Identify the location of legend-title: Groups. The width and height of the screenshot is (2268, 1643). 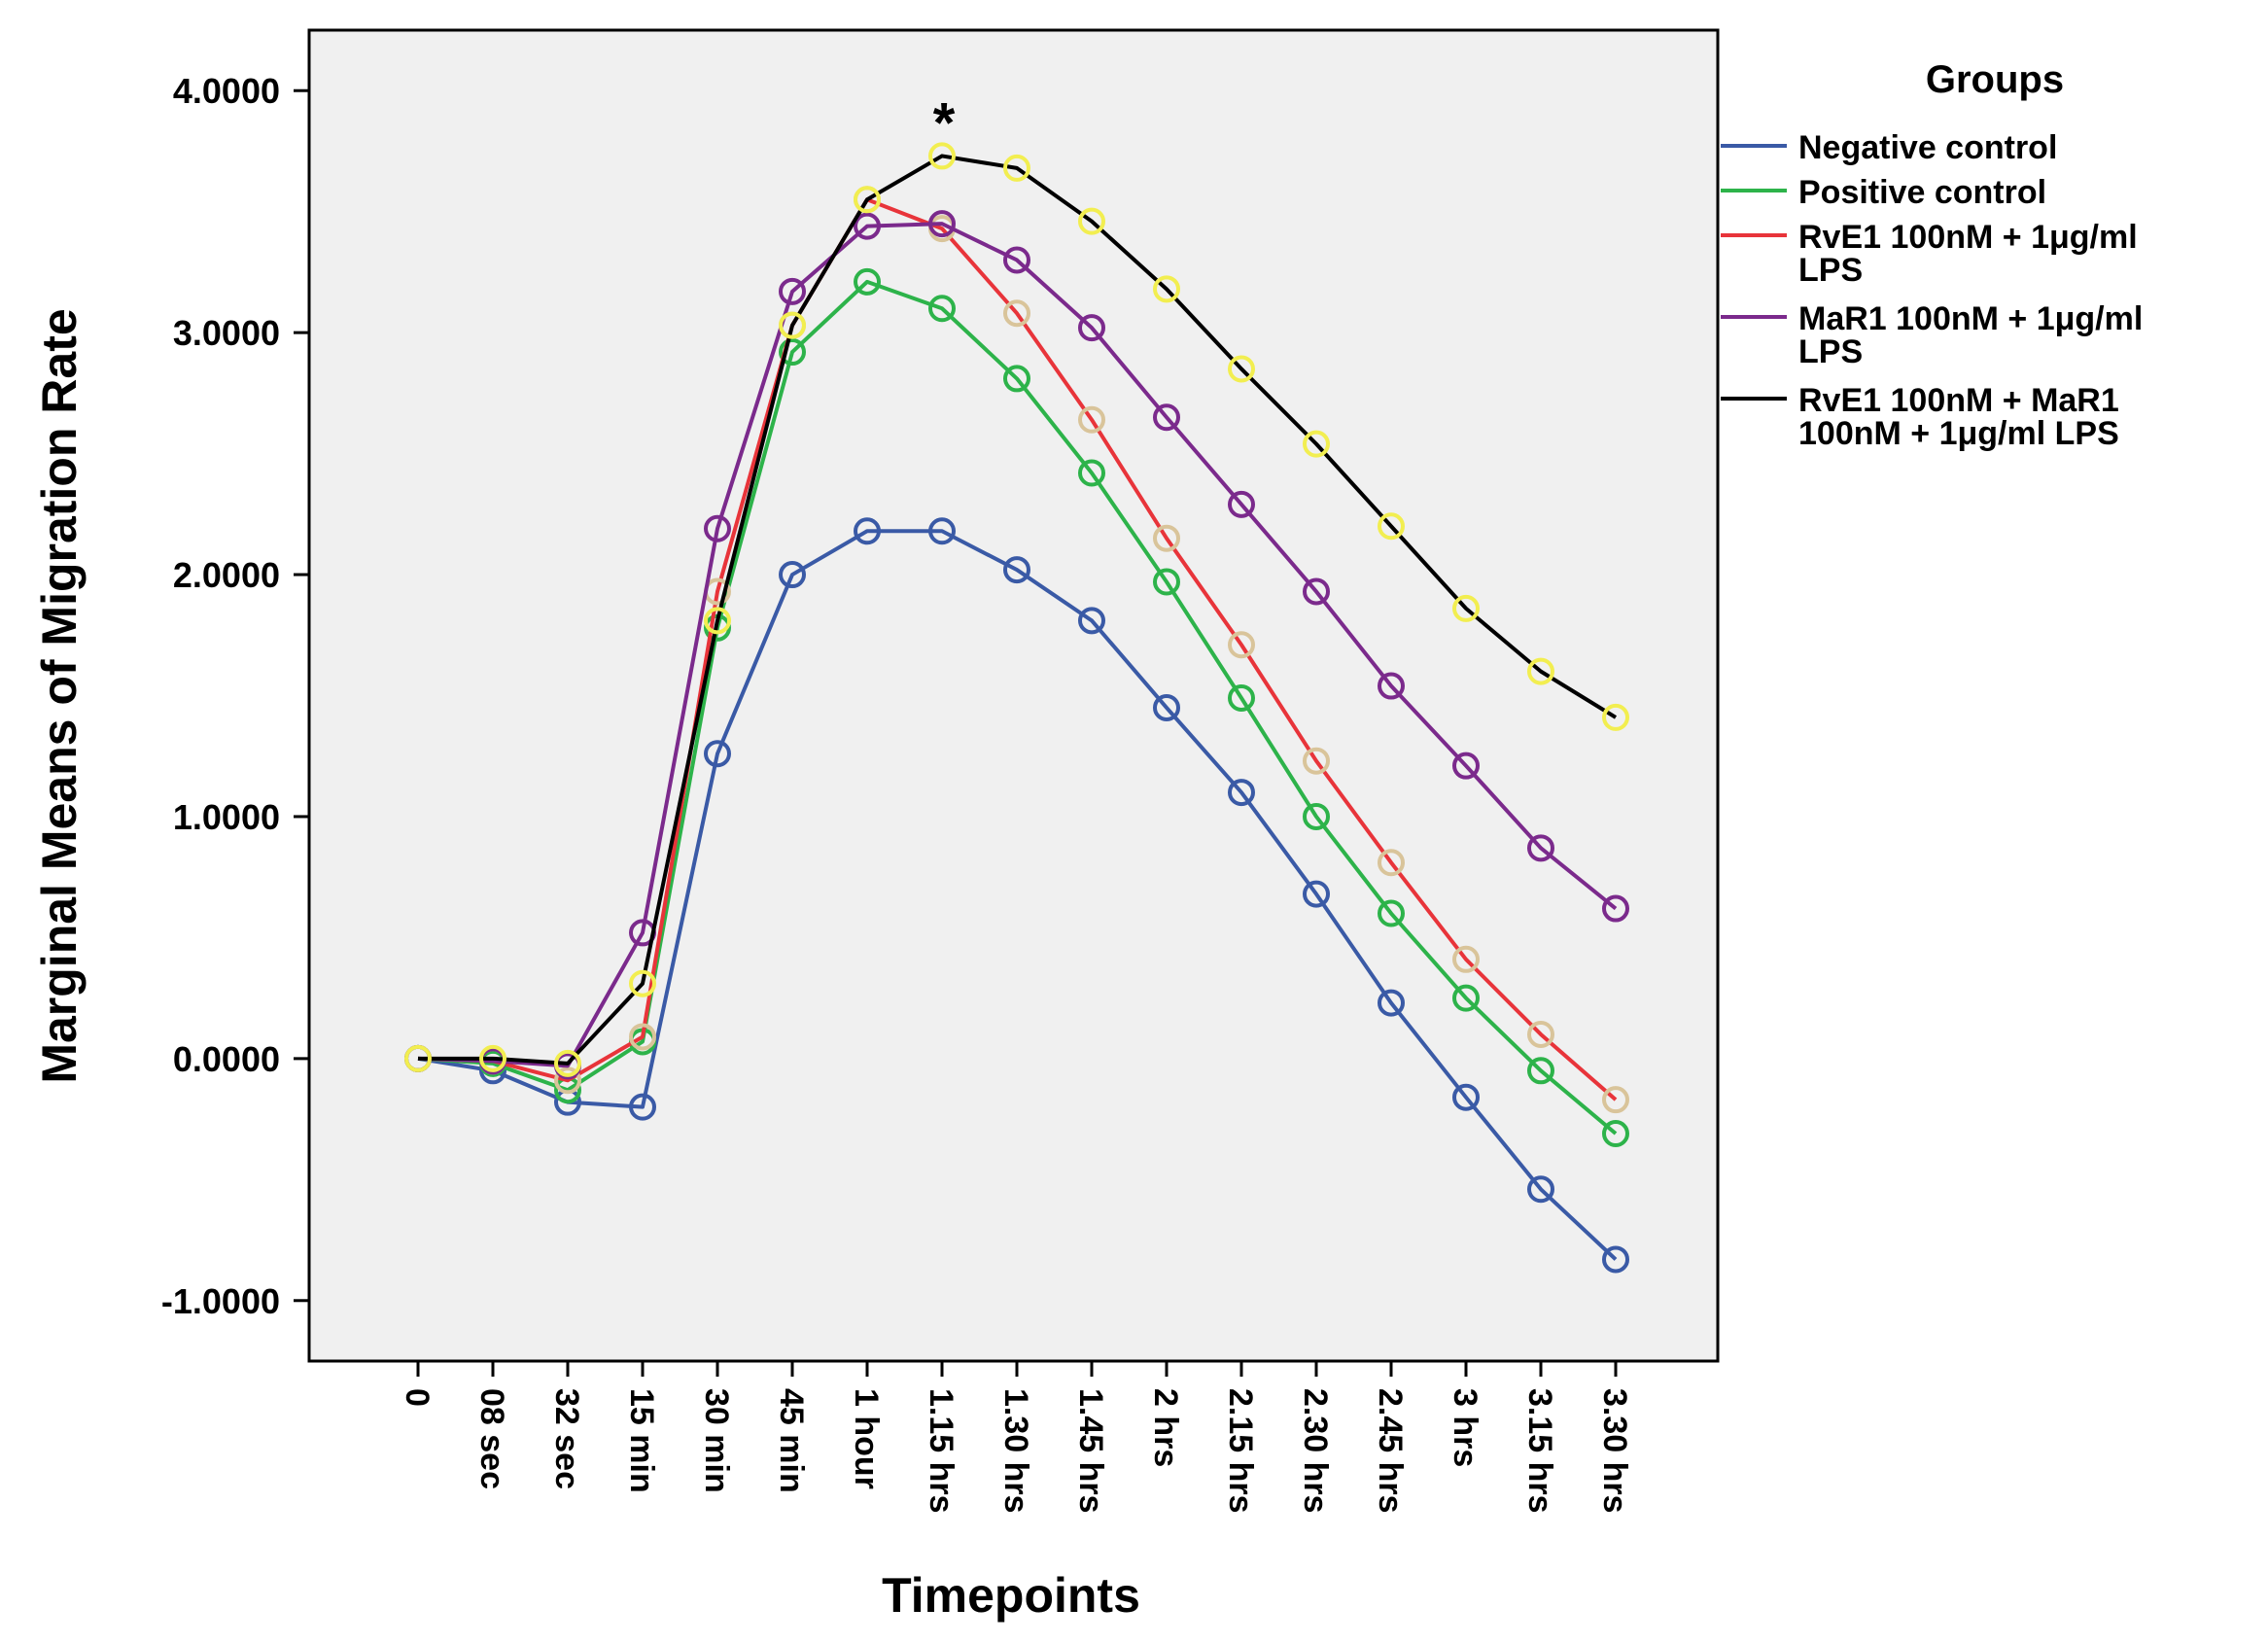
(1995, 79).